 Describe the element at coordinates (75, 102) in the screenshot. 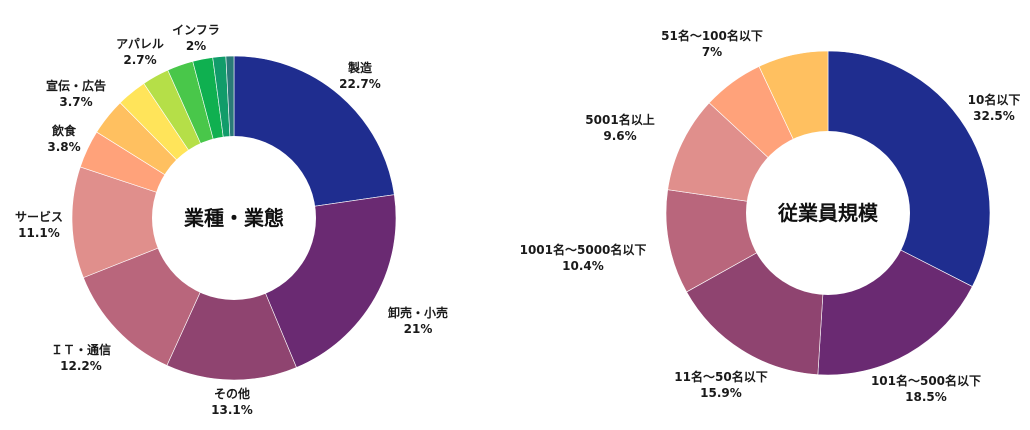

I see `slice-value-label: 3.7%` at that location.